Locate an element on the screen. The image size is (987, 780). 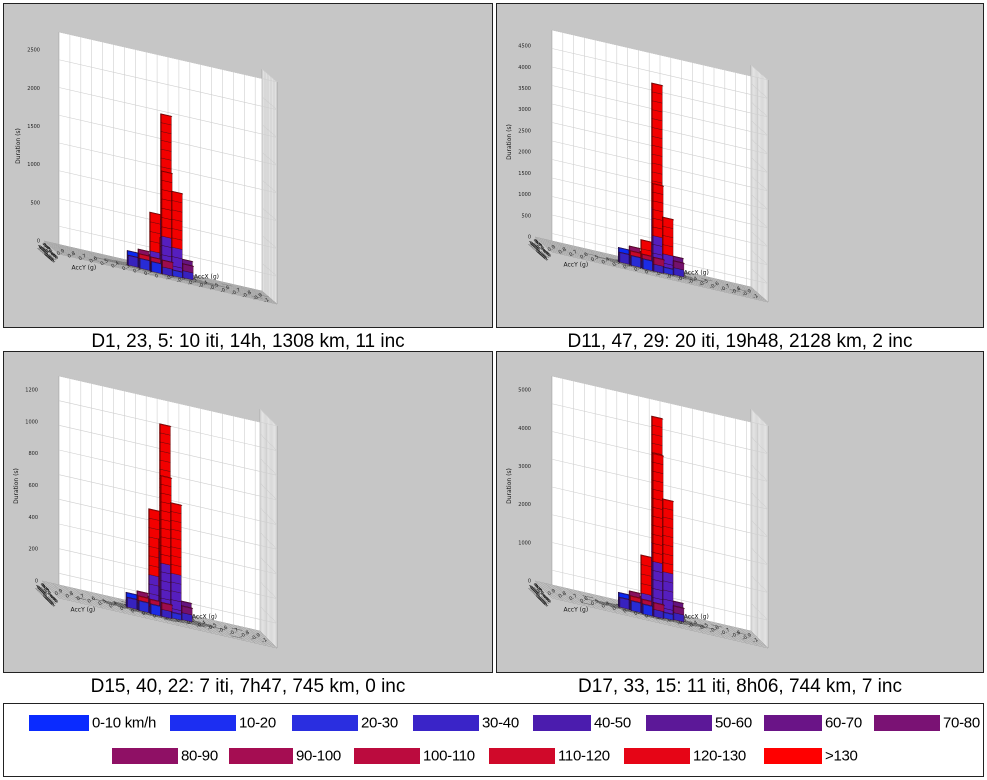
legend-item-9: 90-100 is located at coordinates (285, 758).